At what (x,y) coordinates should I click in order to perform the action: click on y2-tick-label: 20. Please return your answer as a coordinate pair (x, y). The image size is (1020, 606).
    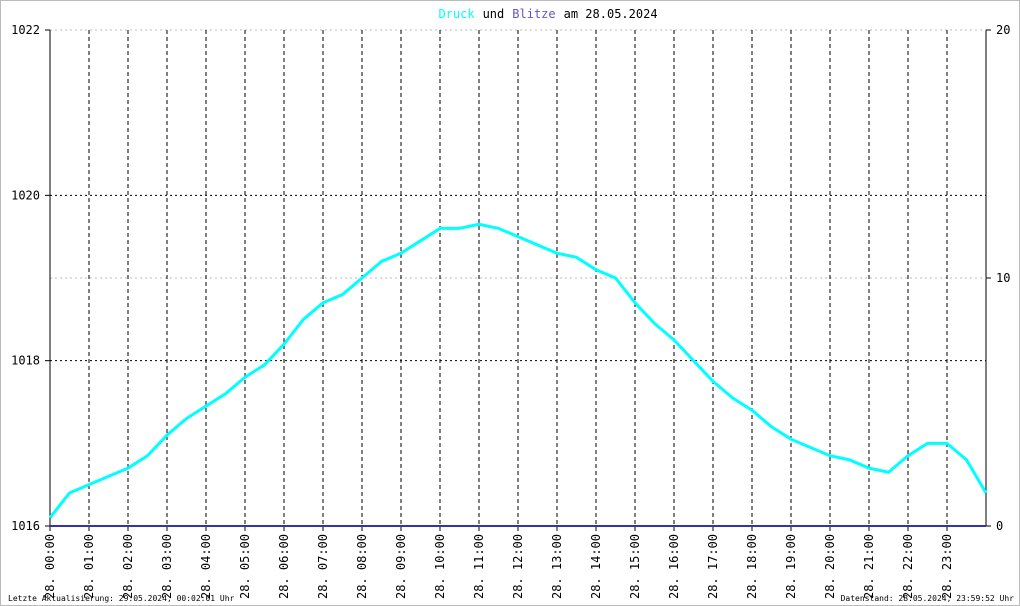
    Looking at the image, I should click on (1003, 30).